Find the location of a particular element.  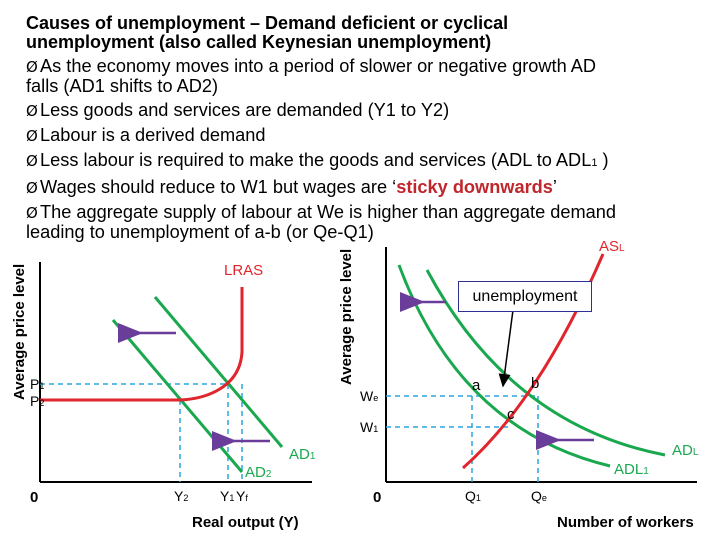

right-origin: 0 is located at coordinates (377, 497).